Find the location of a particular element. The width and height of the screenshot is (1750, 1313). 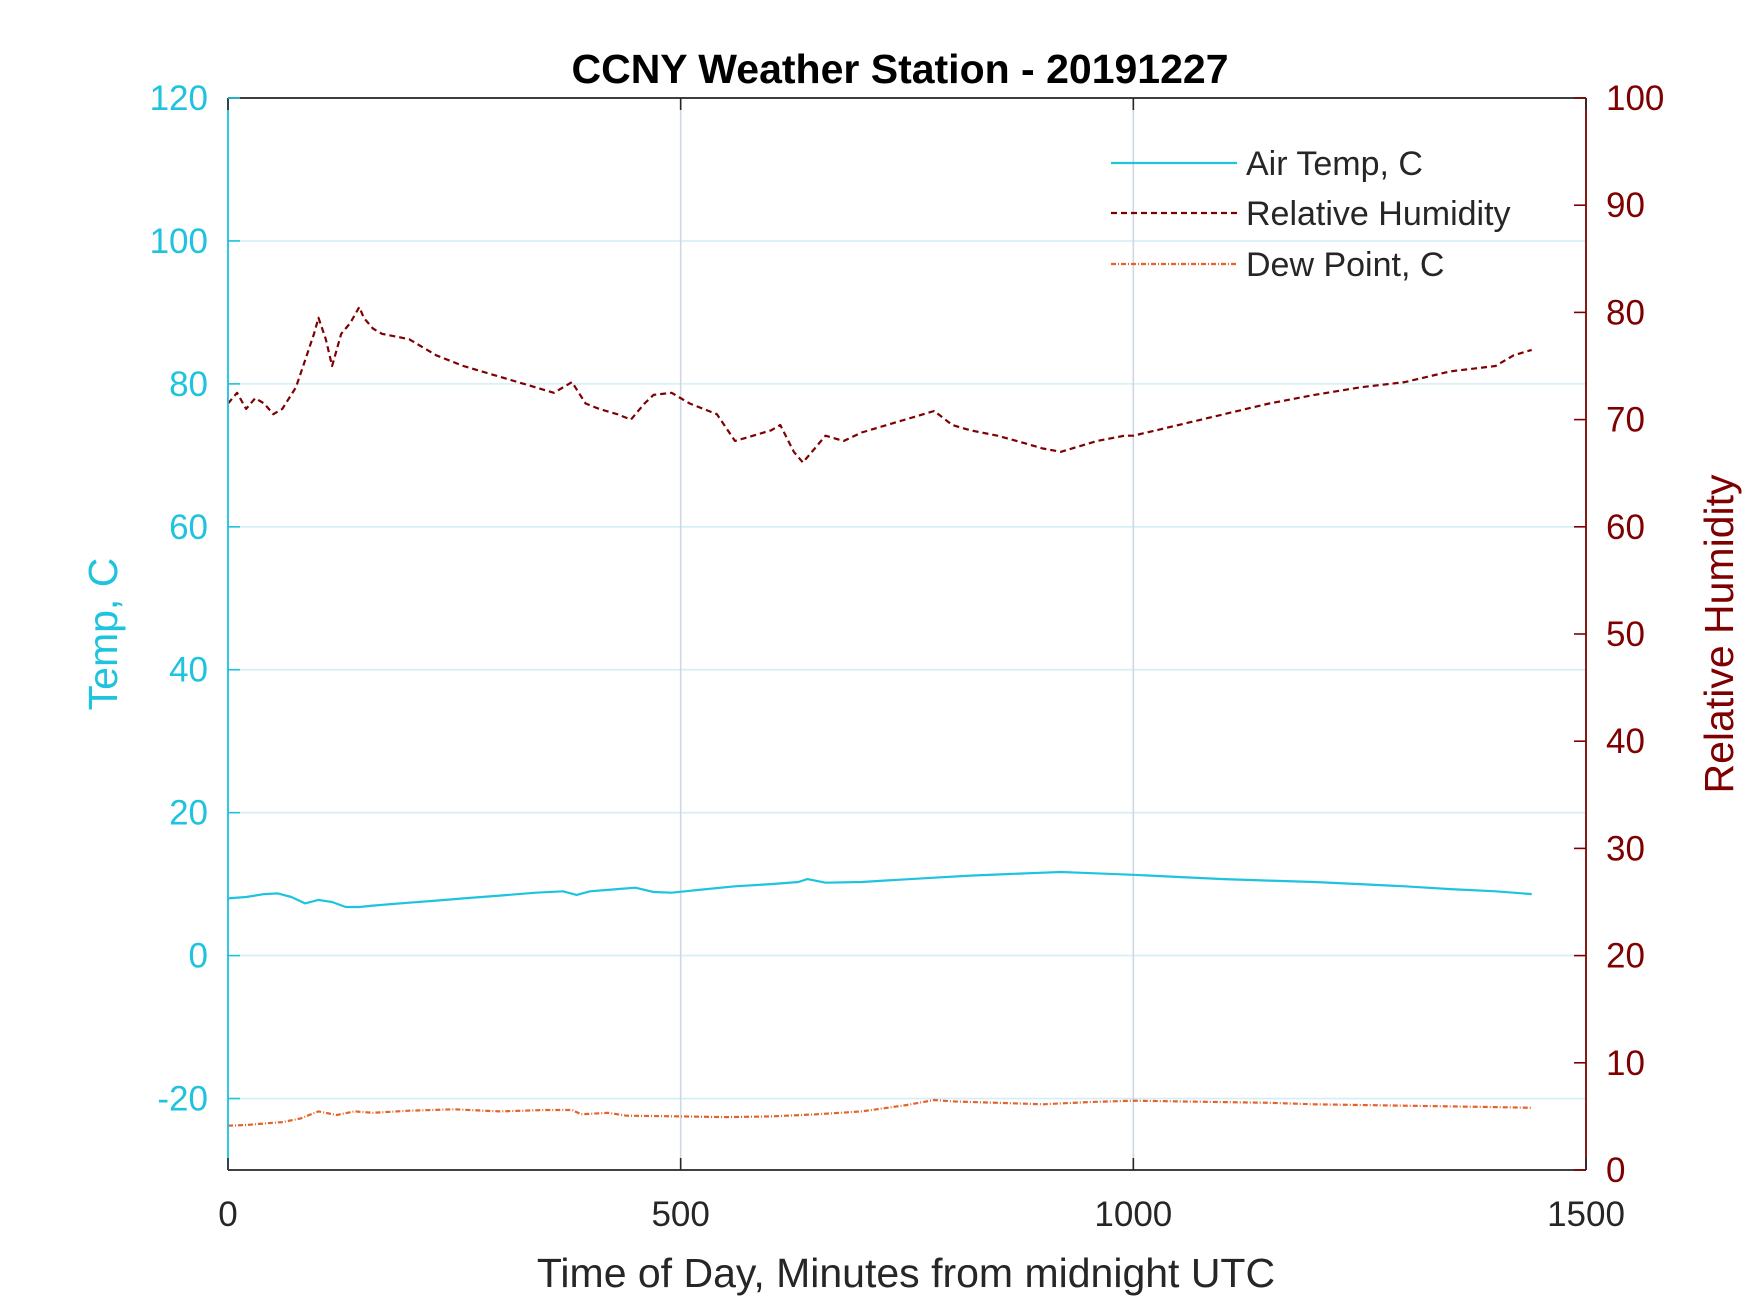

right-tick-label: 50 is located at coordinates (1625, 634).